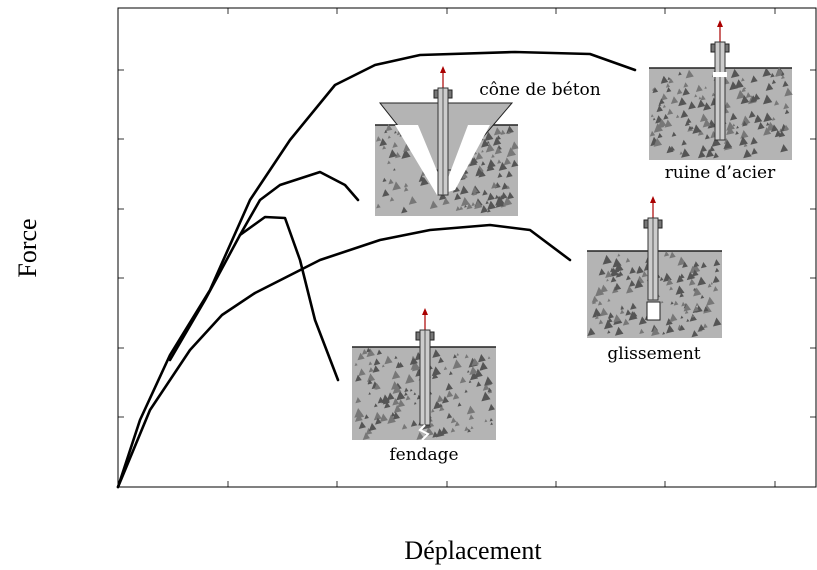 The image size is (817, 570). What do you see at coordinates (653, 354) in the screenshot?
I see `label-glissement: glissement` at bounding box center [653, 354].